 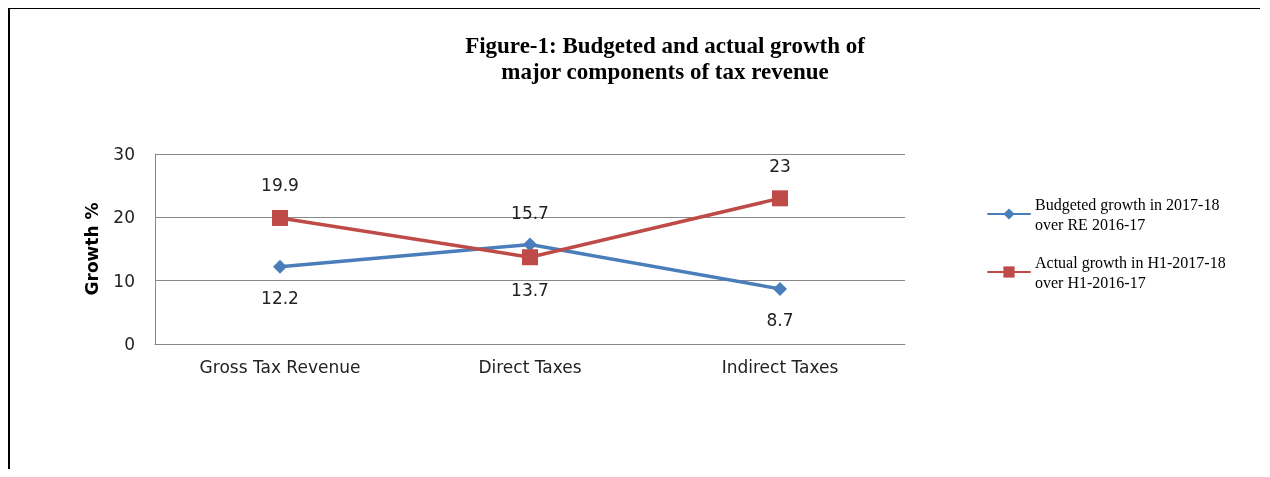 I want to click on y-axis-title: Growth %, so click(x=91, y=249).